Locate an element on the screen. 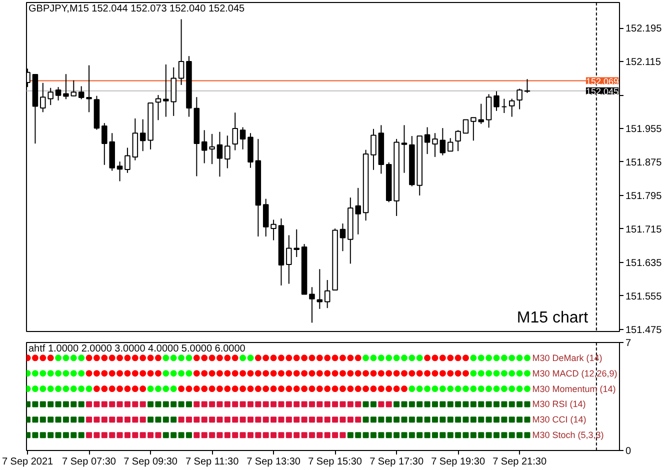 The height and width of the screenshot is (470, 665). y-tick-label: 151.875 is located at coordinates (644, 162).